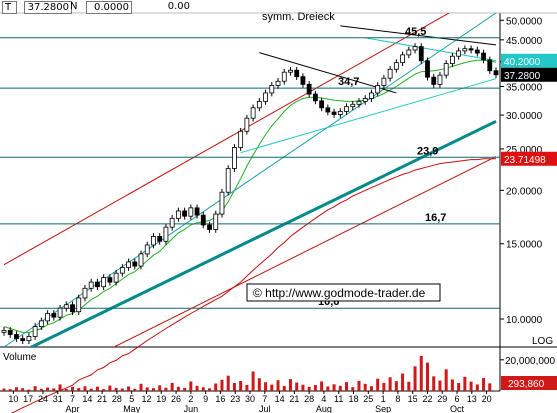 Image resolution: width=557 pixels, height=413 pixels. Describe the element at coordinates (9, 7) in the screenshot. I see `symbol-box: T` at that location.